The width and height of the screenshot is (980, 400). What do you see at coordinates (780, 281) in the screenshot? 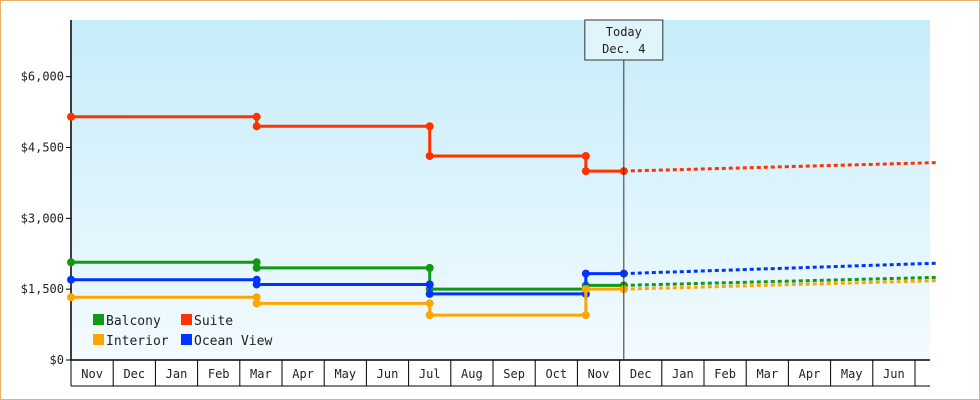
I see `series-forecast-balcony` at bounding box center [780, 281].